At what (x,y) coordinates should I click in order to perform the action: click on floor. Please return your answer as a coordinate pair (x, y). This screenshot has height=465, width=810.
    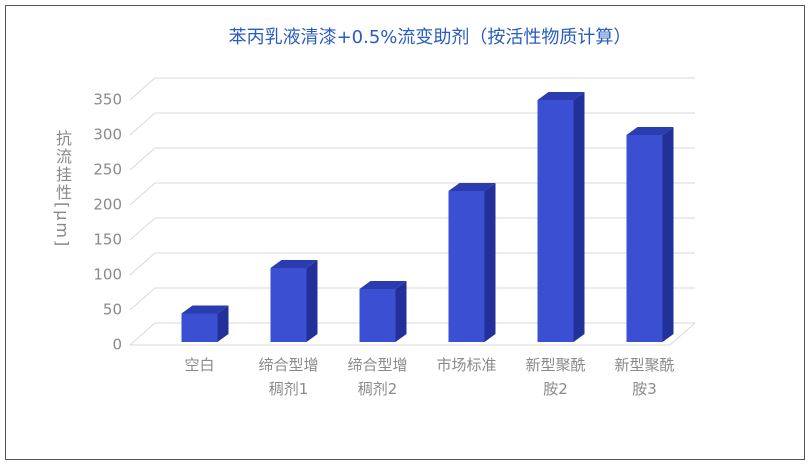
    Looking at the image, I should click on (413, 334).